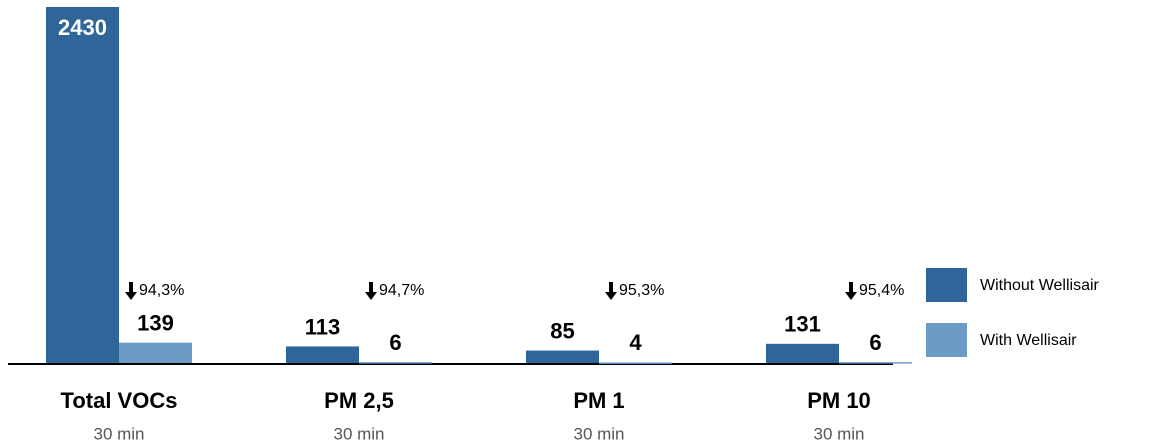  What do you see at coordinates (1040, 285) in the screenshot?
I see `legend-label: Without Wellisair` at bounding box center [1040, 285].